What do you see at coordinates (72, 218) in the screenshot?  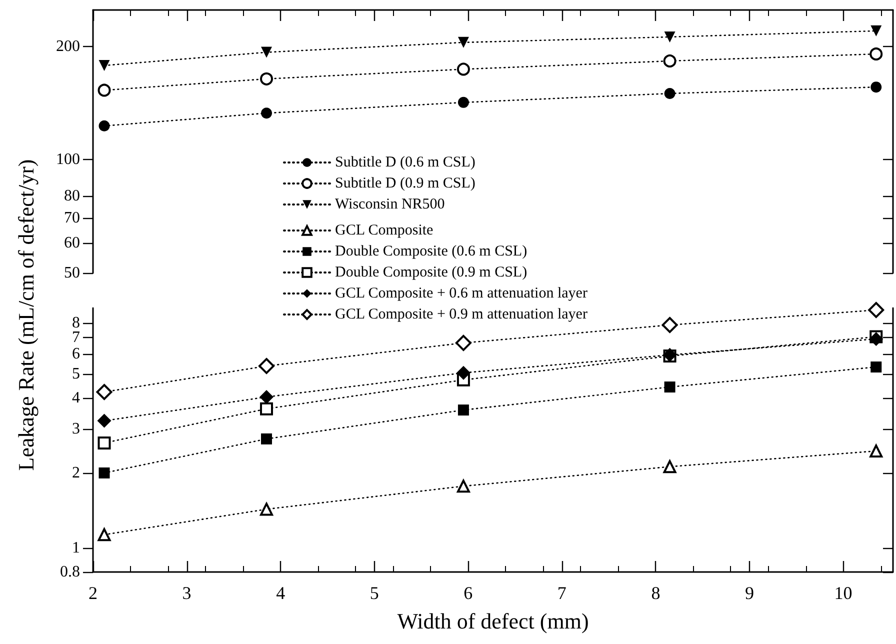 I see `y-tick-label: 70` at bounding box center [72, 218].